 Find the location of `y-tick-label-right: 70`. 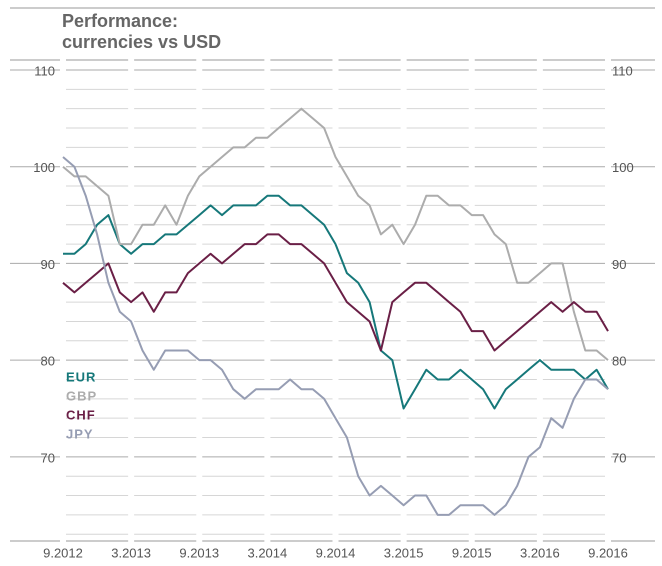

y-tick-label-right: 70 is located at coordinates (619, 457).